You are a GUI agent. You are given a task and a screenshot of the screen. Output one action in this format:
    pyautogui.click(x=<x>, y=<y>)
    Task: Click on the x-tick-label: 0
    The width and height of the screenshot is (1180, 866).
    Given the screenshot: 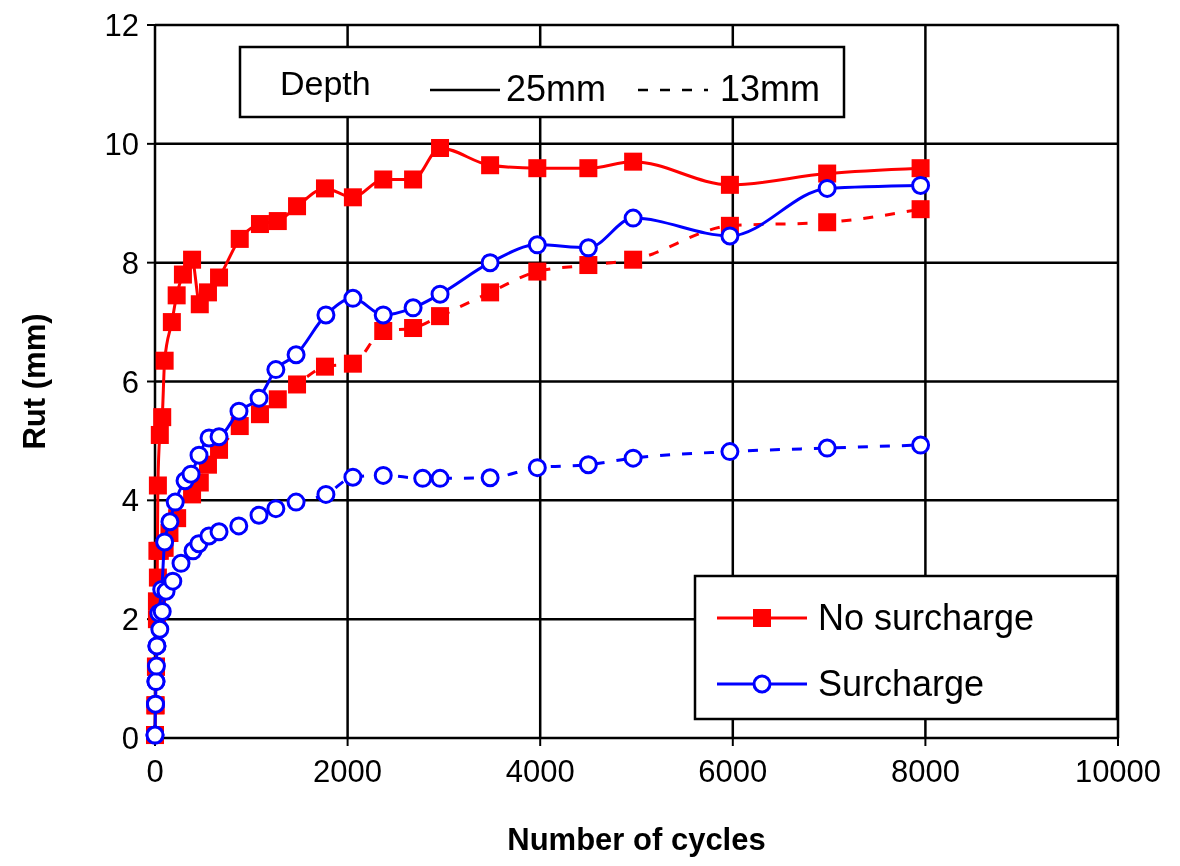 What is the action you would take?
    pyautogui.click(x=155, y=771)
    